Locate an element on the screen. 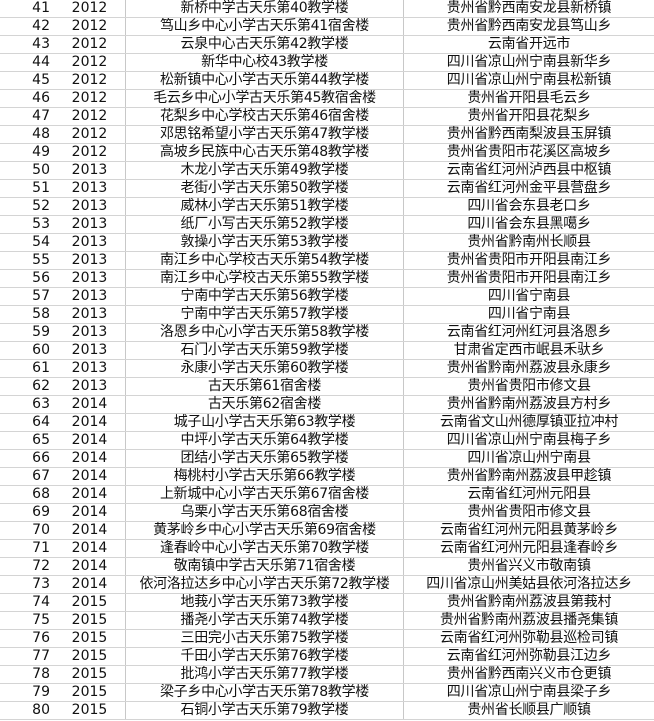  building-name-cell: 三田完小古天乐第75教学楼 is located at coordinates (264, 638).